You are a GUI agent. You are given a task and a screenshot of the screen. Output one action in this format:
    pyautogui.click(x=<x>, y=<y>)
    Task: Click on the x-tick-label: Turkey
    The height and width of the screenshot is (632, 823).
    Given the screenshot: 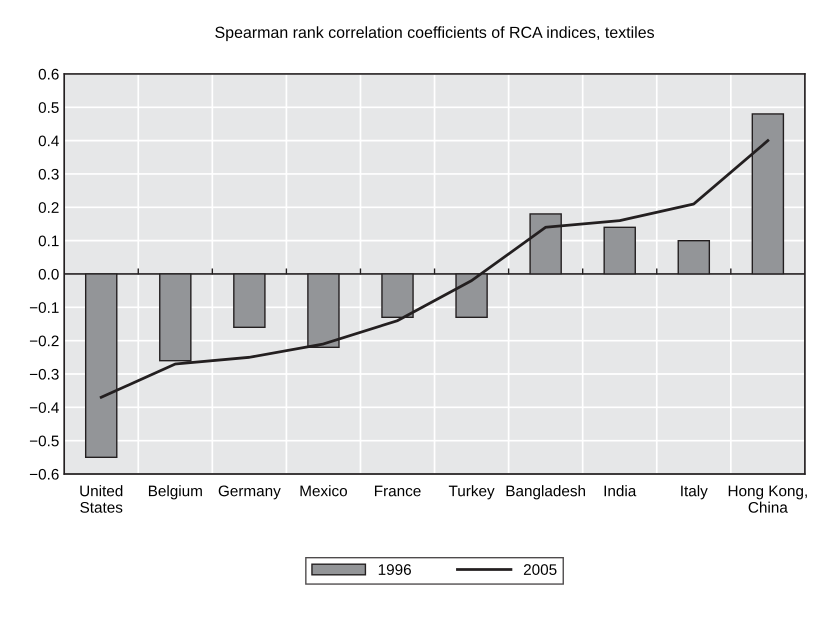 What is the action you would take?
    pyautogui.click(x=471, y=492)
    